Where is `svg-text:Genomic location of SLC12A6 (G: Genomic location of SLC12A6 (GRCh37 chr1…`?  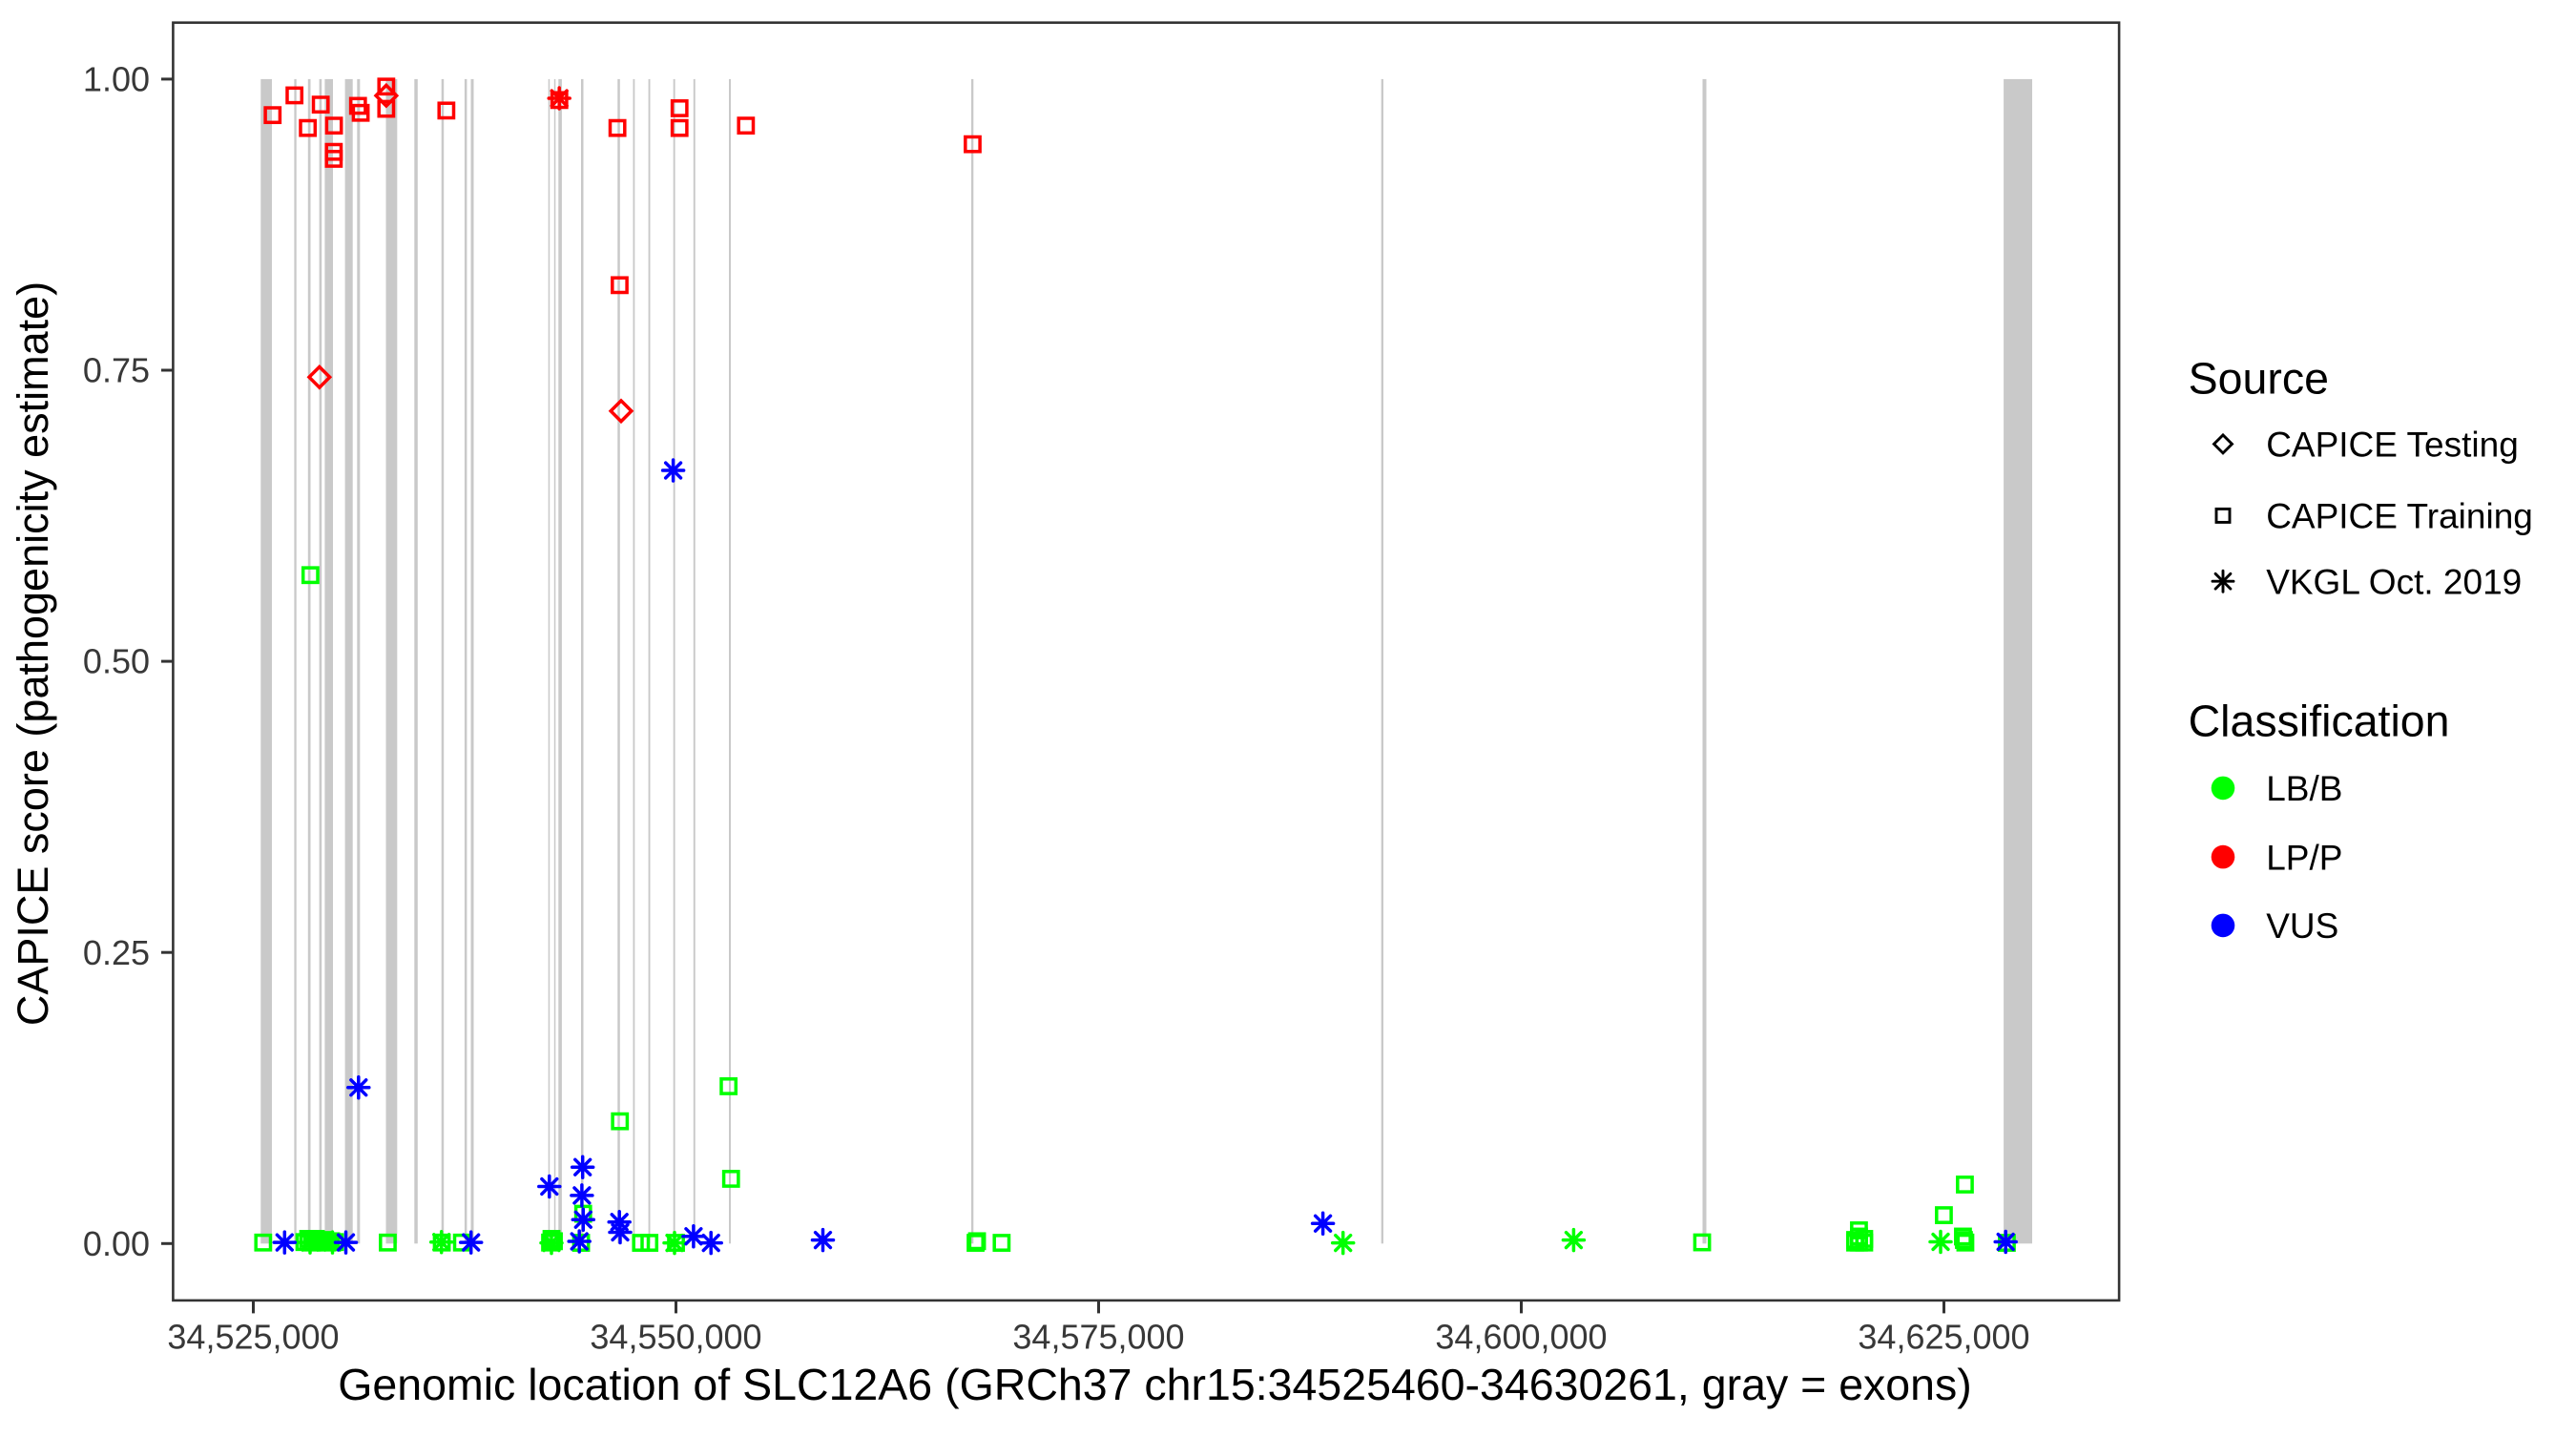 svg-text:Genomic location of SLC12A6 (G: Genomic location of SLC12A6 (GRCh37 chr1… is located at coordinates (1155, 1384).